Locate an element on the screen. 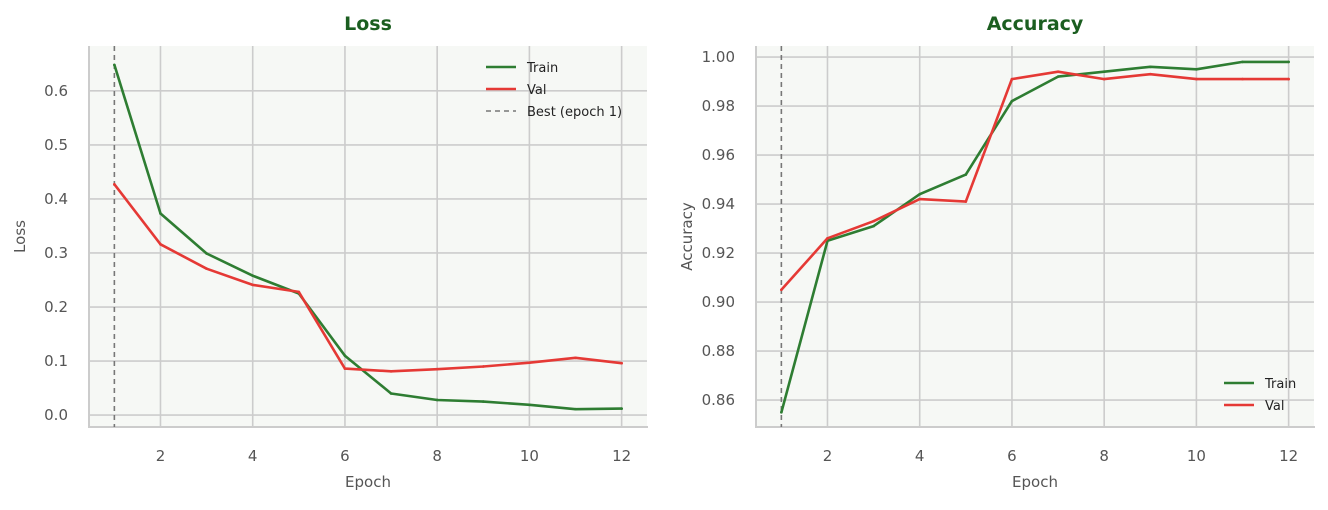 The width and height of the screenshot is (1328, 510). chart-title: Accuracy is located at coordinates (1035, 24).